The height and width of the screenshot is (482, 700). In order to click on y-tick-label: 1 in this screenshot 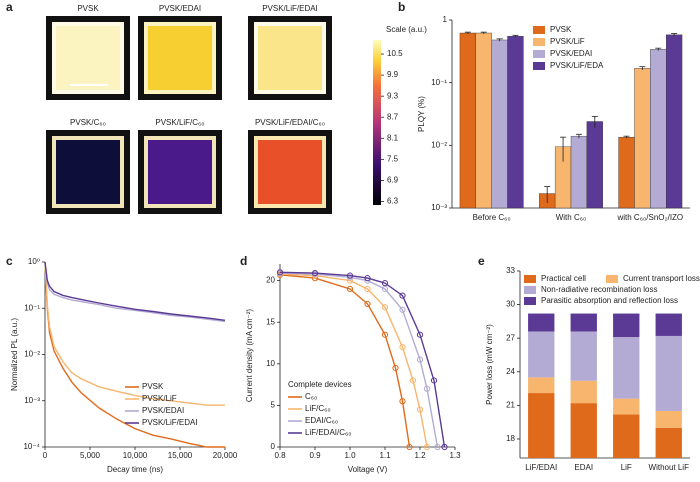, I will do `click(445, 19)`.